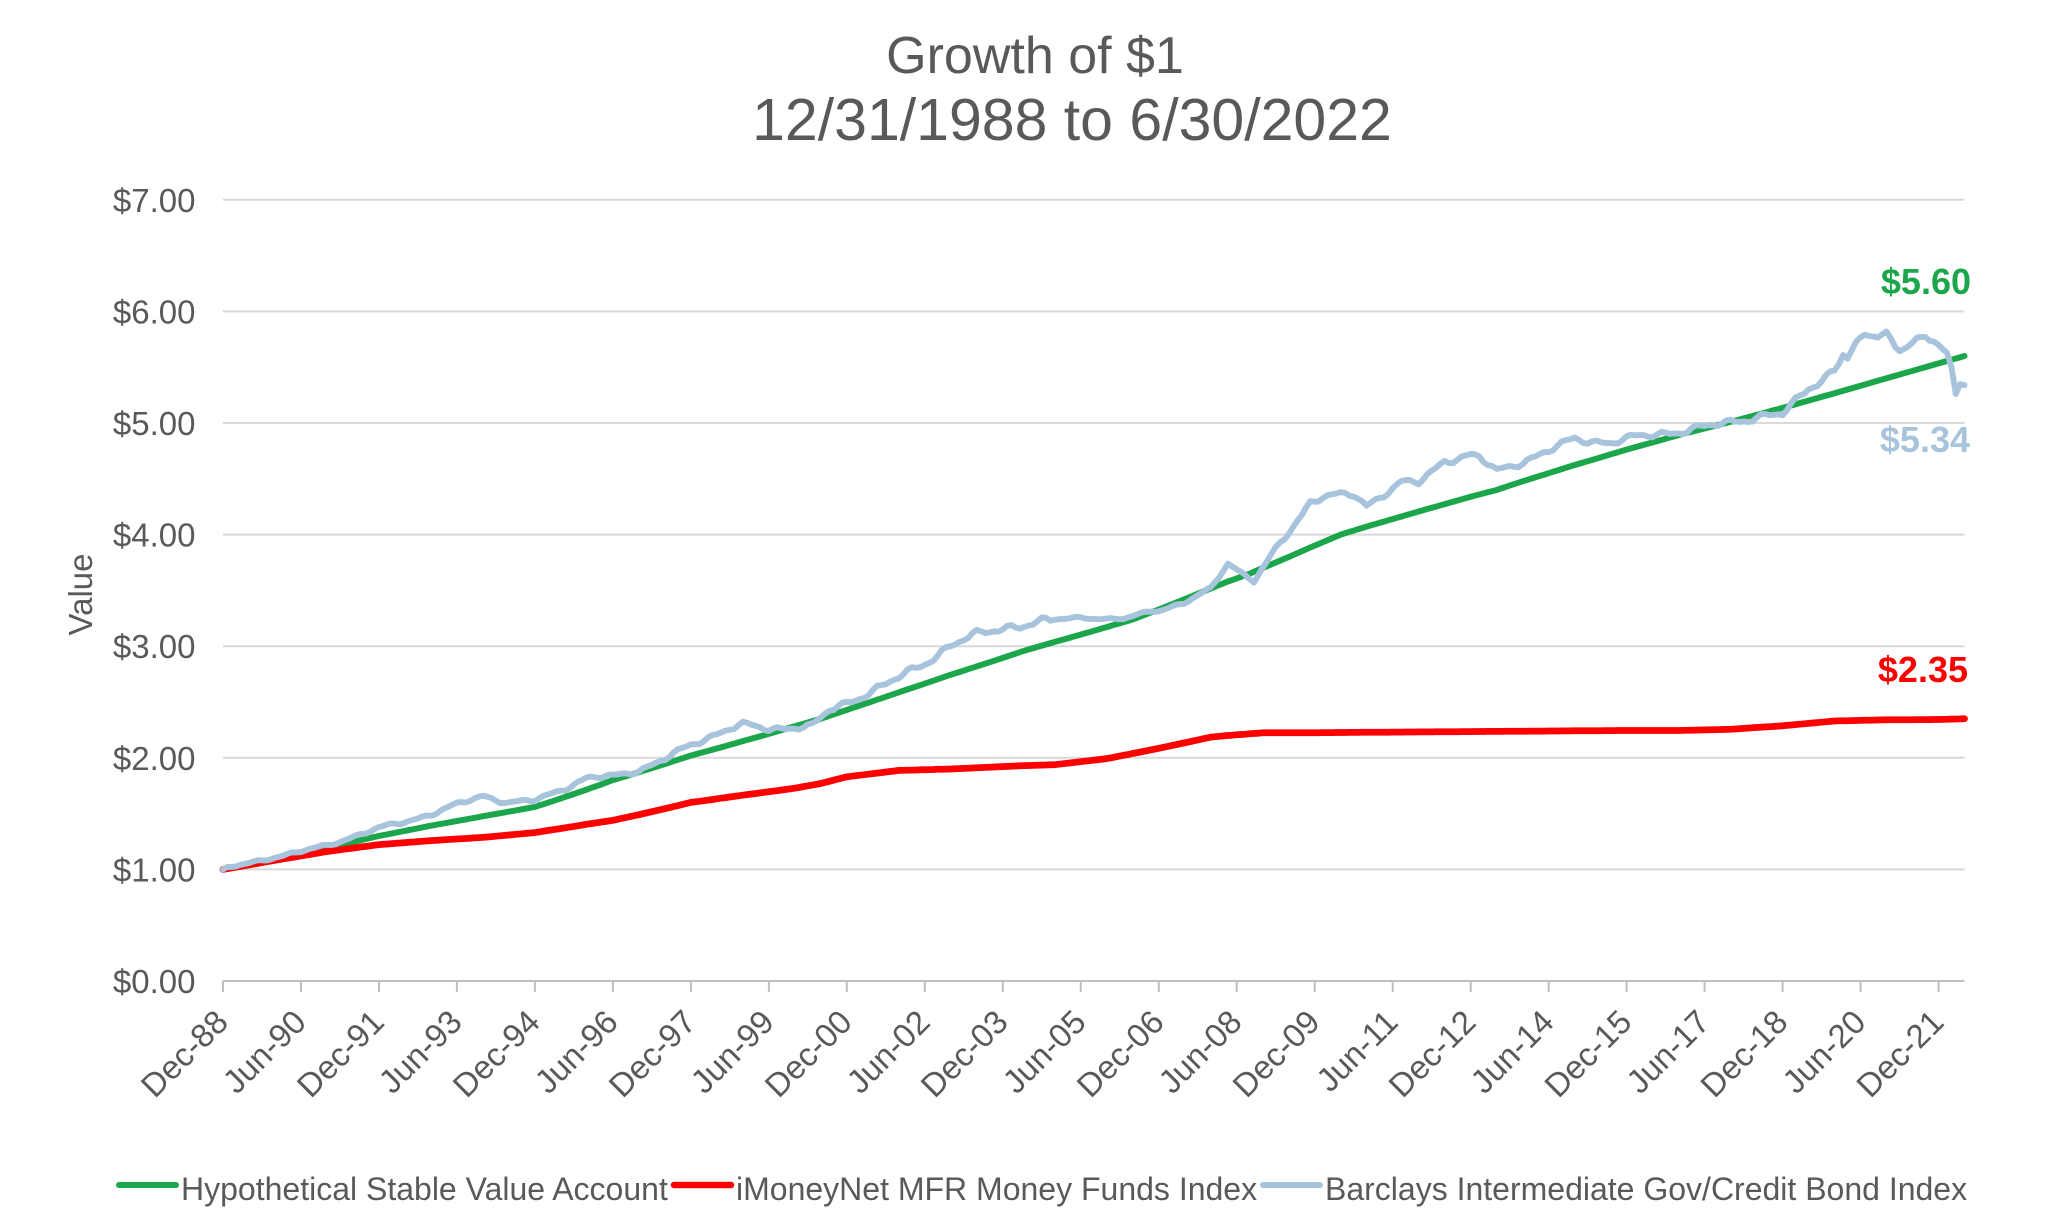 Image resolution: width=2048 pixels, height=1229 pixels. I want to click on svg-text: $0.00, so click(154, 981).